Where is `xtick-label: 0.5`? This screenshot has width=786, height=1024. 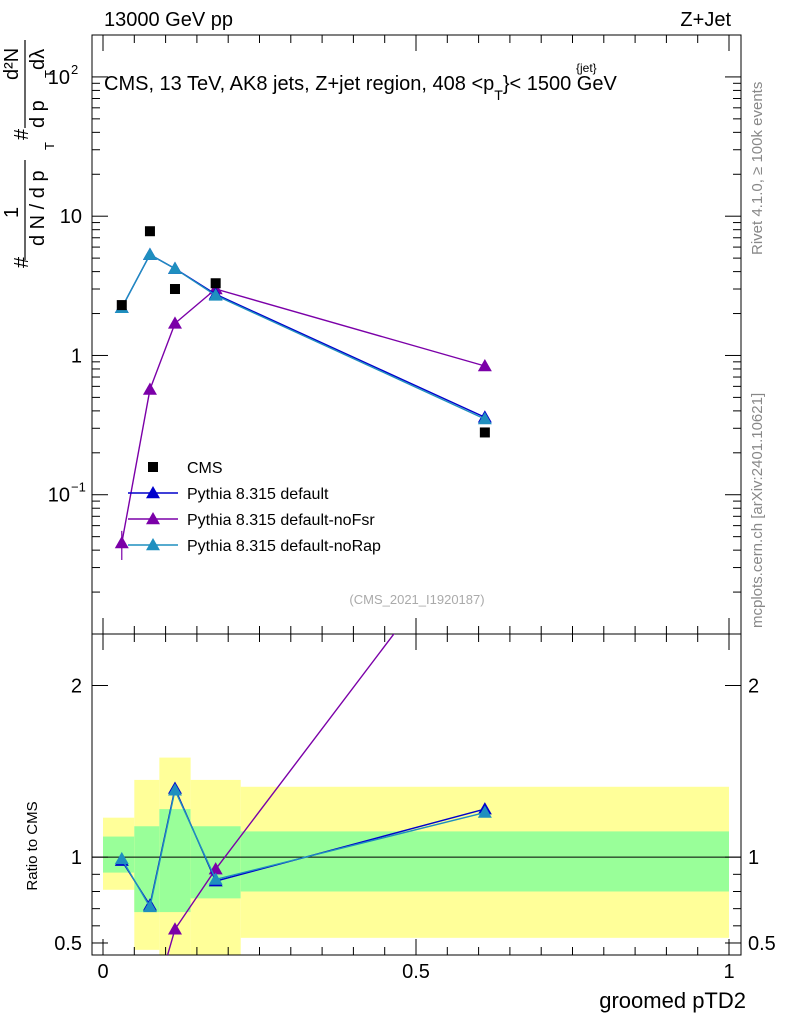 xtick-label: 0.5 is located at coordinates (416, 972).